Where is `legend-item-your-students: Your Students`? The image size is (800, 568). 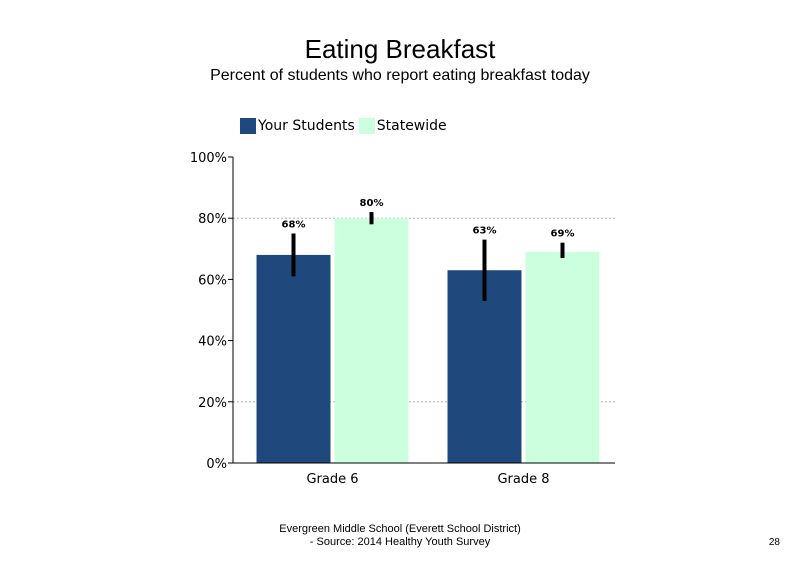 legend-item-your-students: Your Students is located at coordinates (297, 126).